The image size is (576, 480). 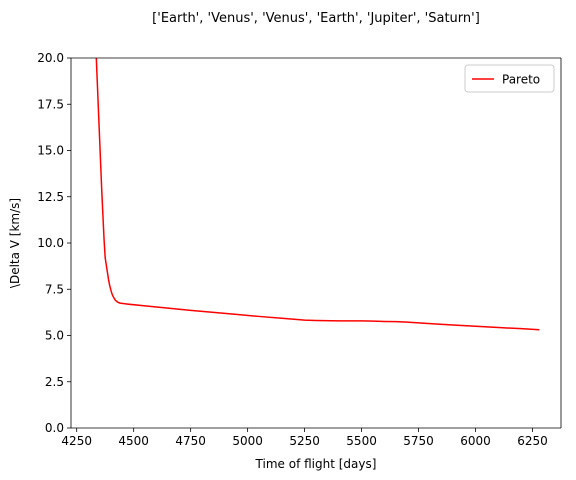 I want to click on legend-label-pareto: Pareto, so click(x=521, y=80).